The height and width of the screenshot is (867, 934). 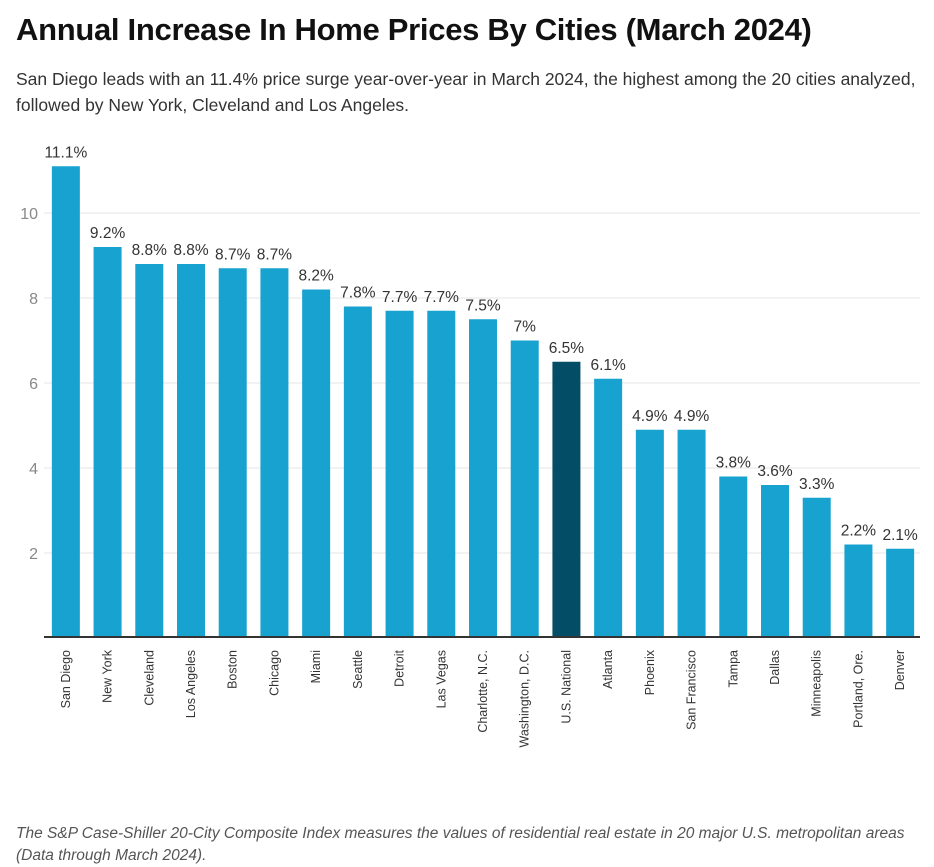 I want to click on x-tick-label: Detroit, so click(x=400, y=667).